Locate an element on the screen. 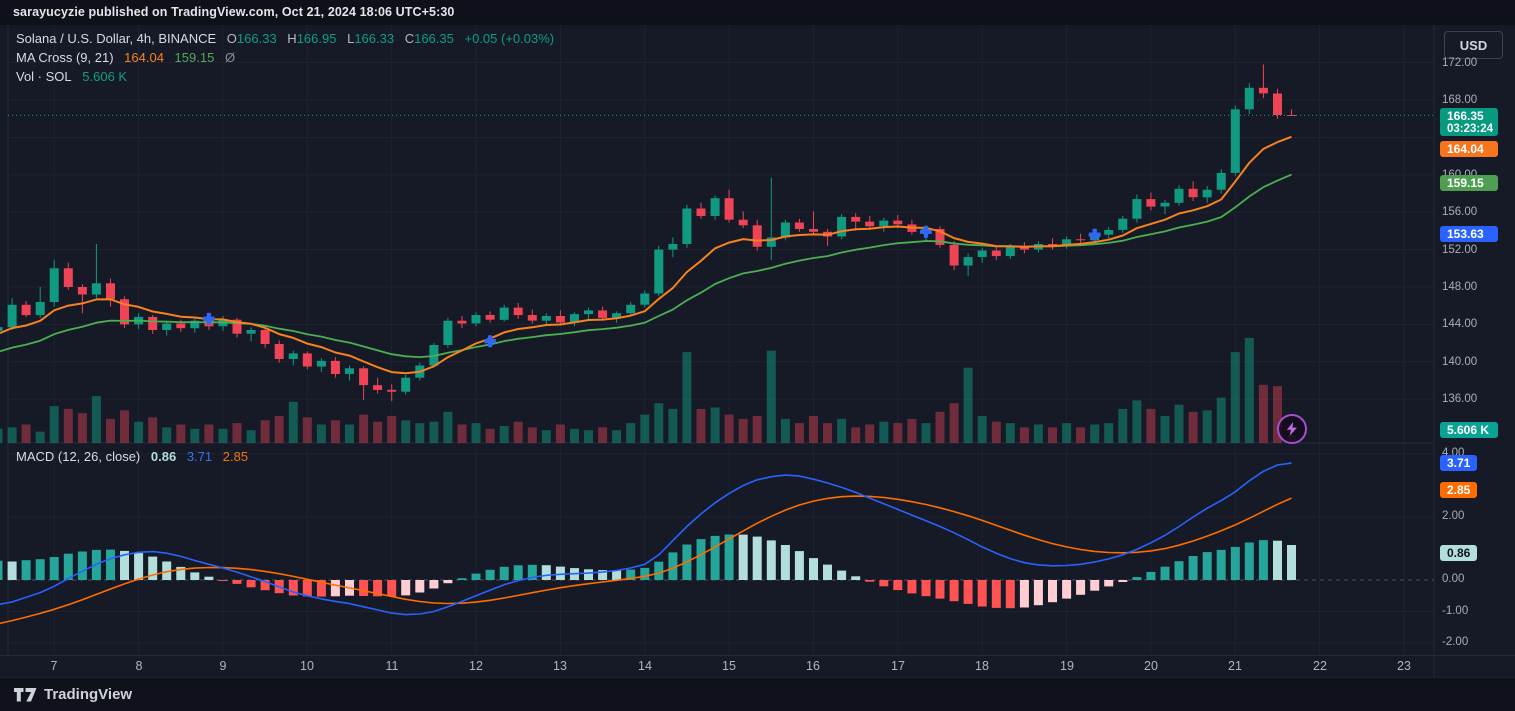  macd-line-value: 3.71 is located at coordinates (199, 456).